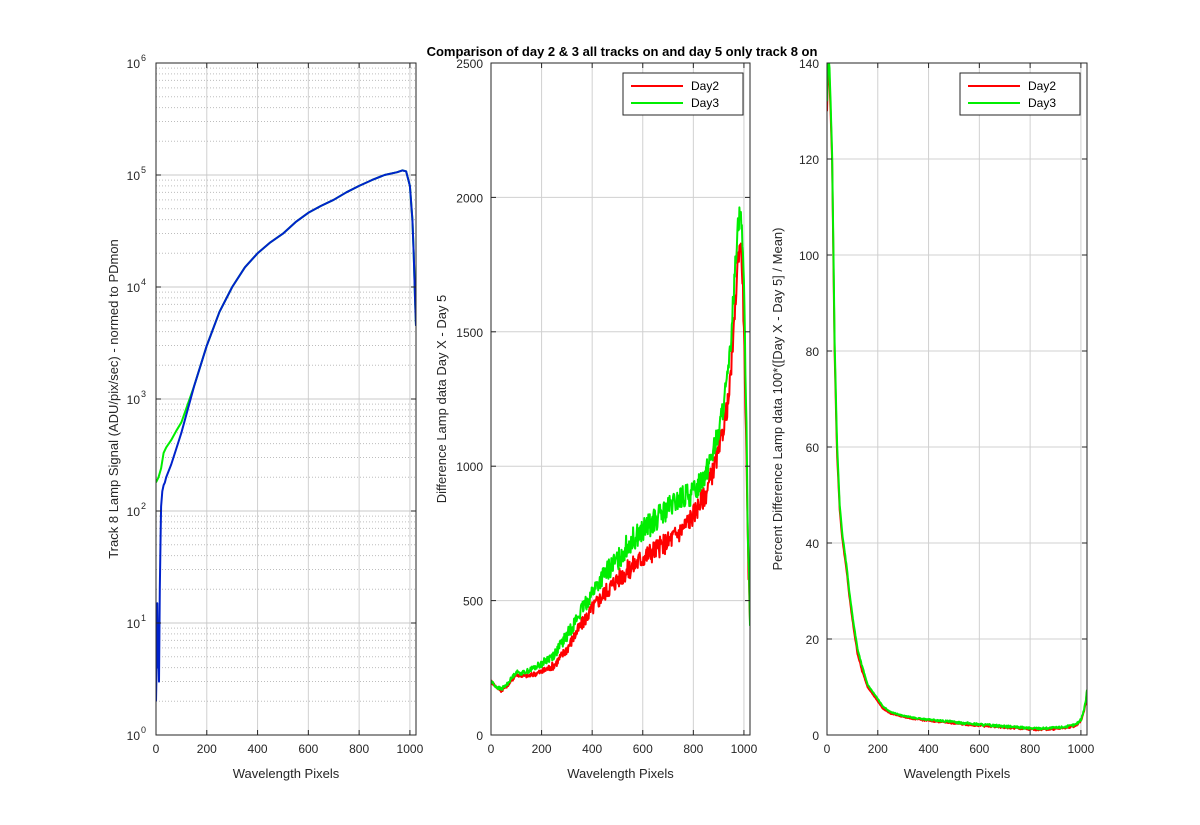 The height and width of the screenshot is (825, 1200). What do you see at coordinates (143, 730) in the screenshot?
I see `y-tick-exponent: 0` at bounding box center [143, 730].